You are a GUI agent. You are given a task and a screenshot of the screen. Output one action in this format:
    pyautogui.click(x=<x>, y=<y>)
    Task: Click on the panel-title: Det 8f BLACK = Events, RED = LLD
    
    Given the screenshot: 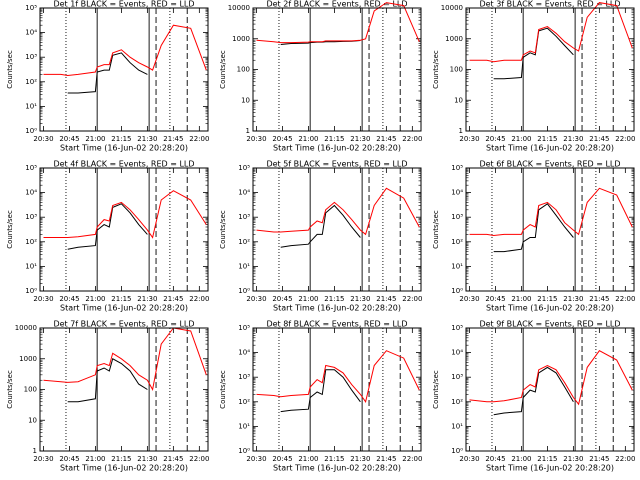 What is the action you would take?
    pyautogui.click(x=336, y=324)
    